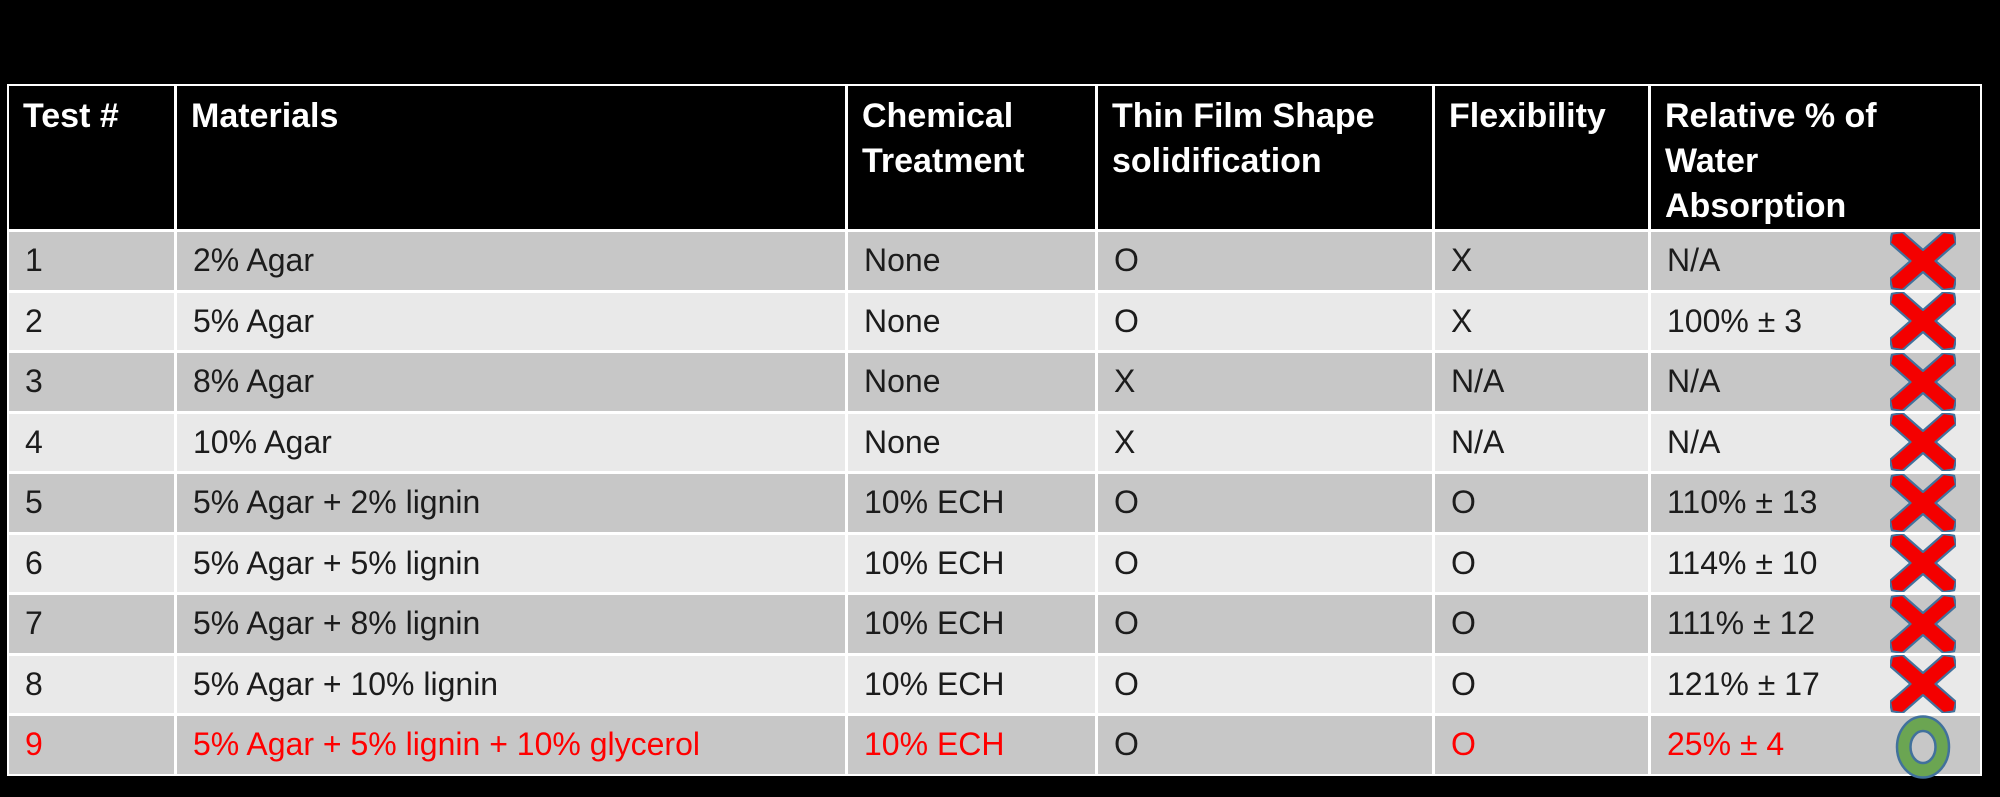  I want to click on cell-materials: 5% Agar, so click(511, 321).